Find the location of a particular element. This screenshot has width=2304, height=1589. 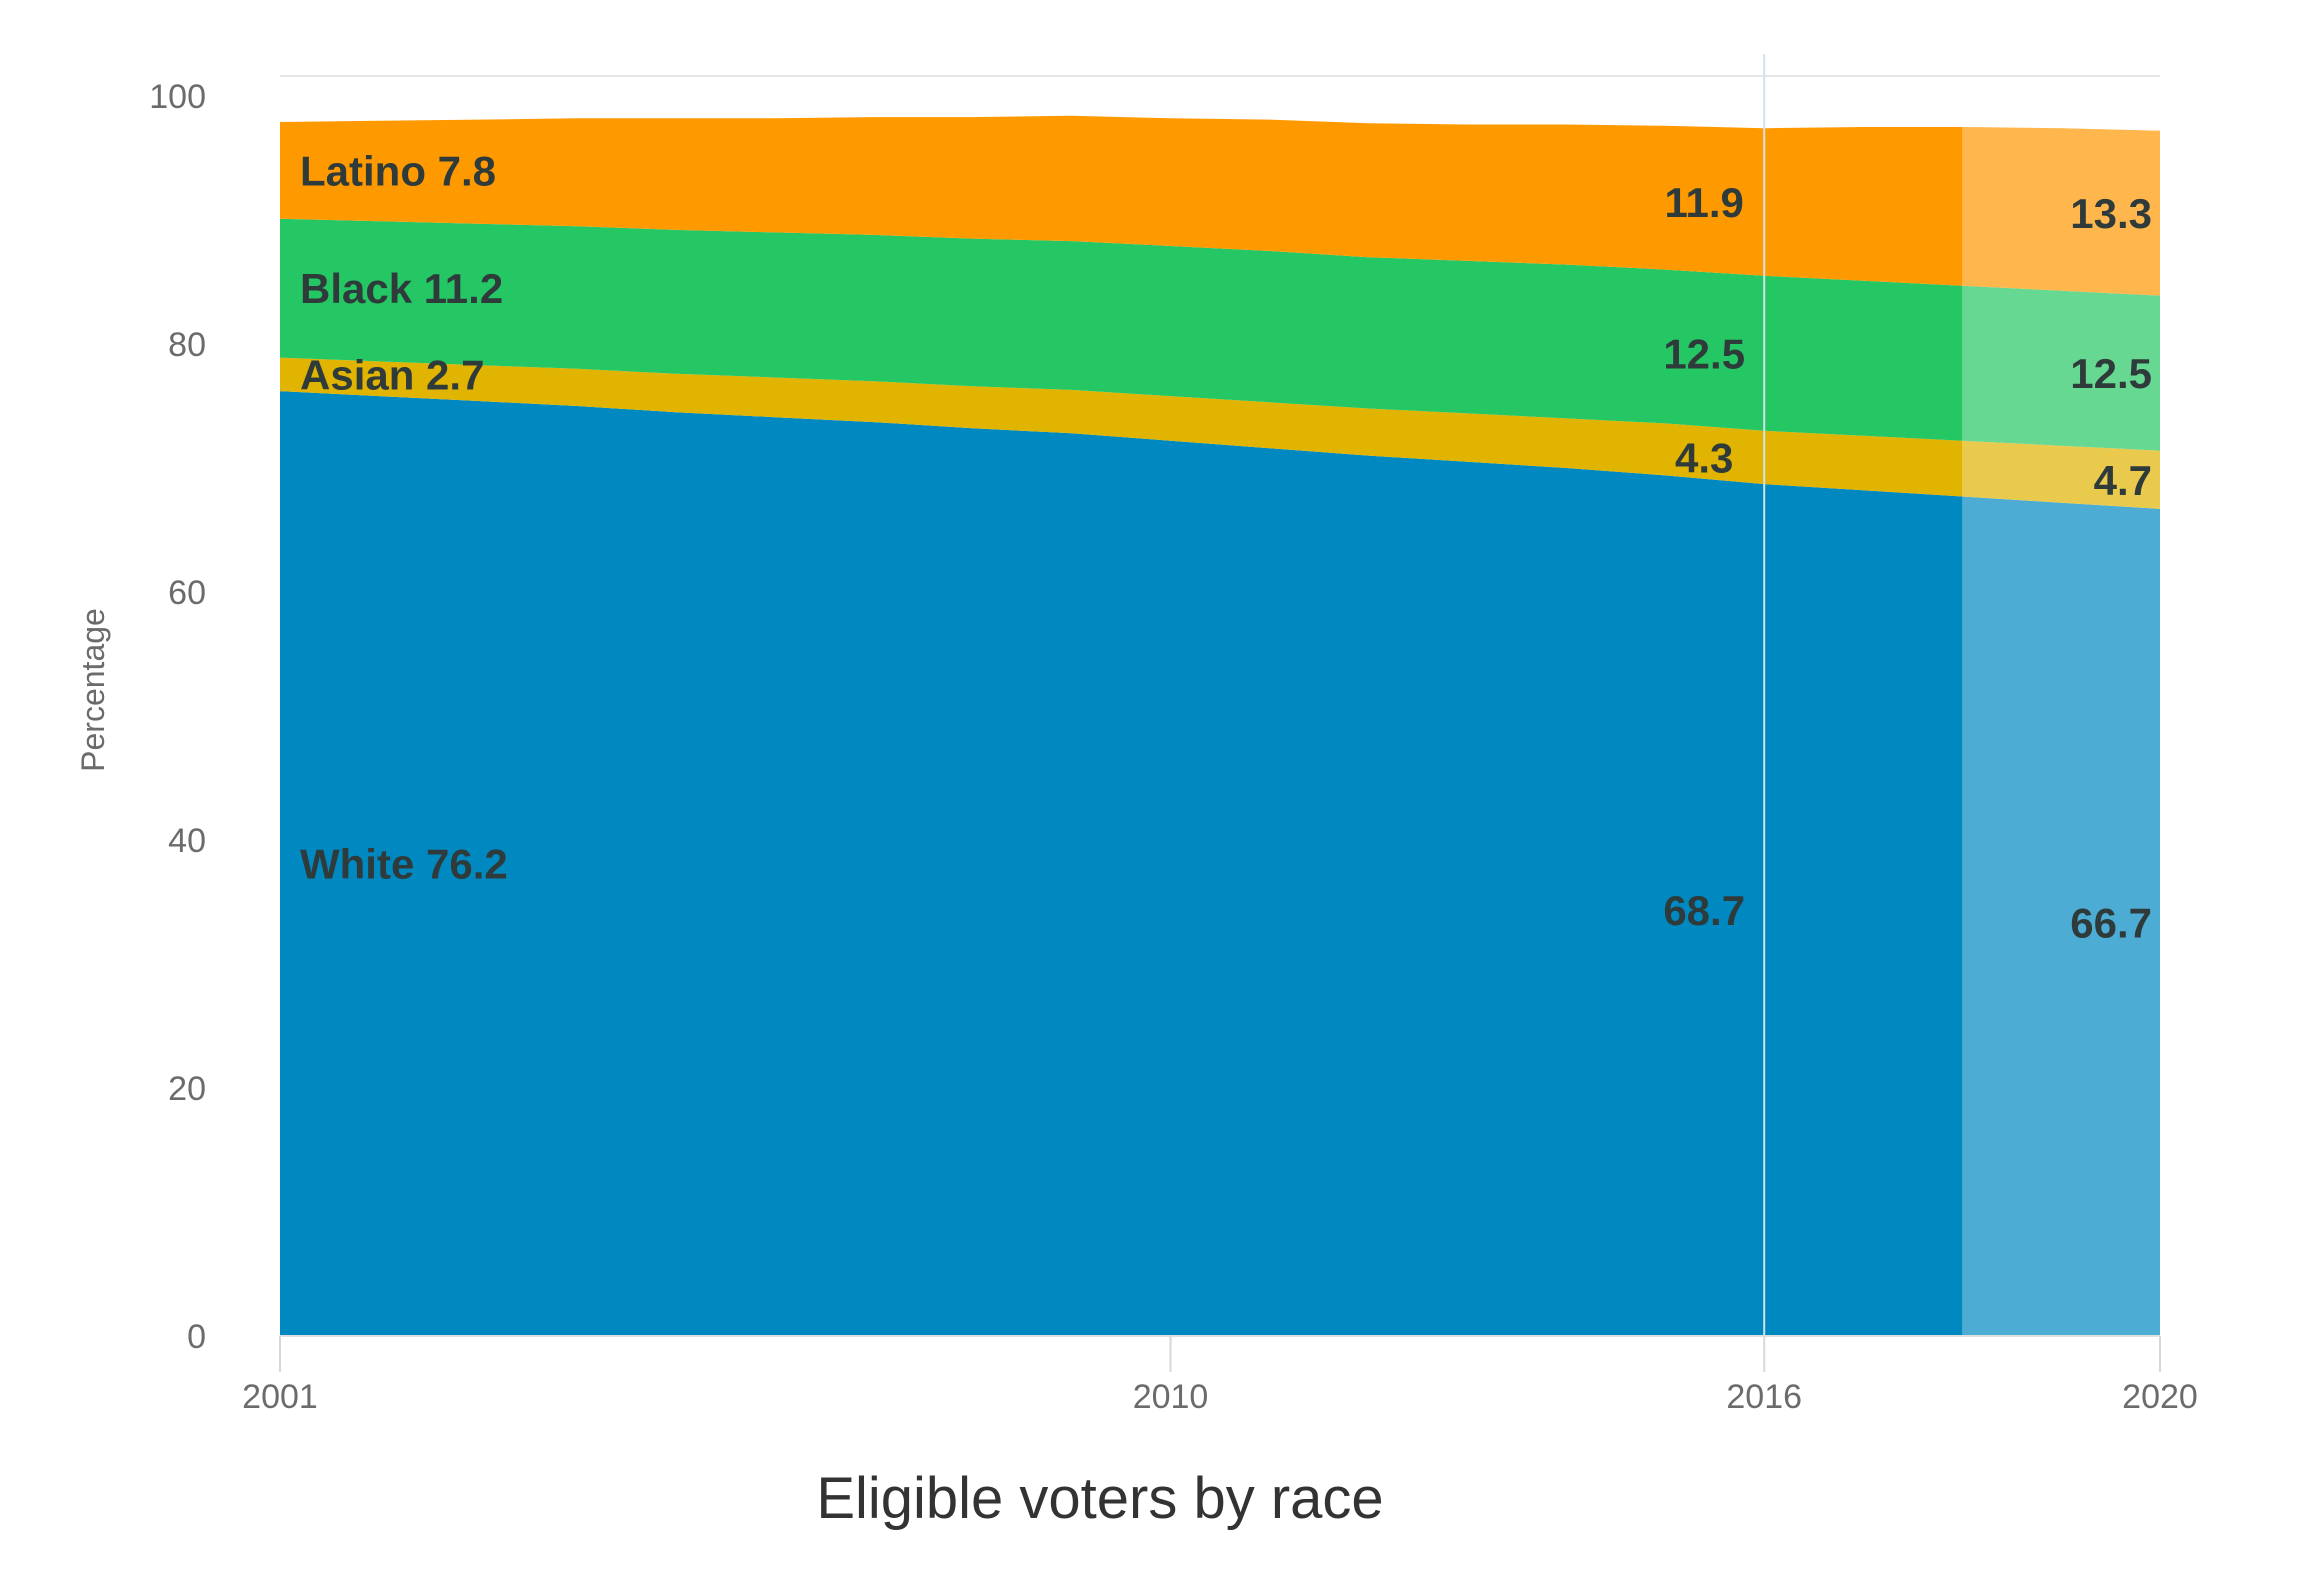

y-tick-label: 0 is located at coordinates (196, 1337).